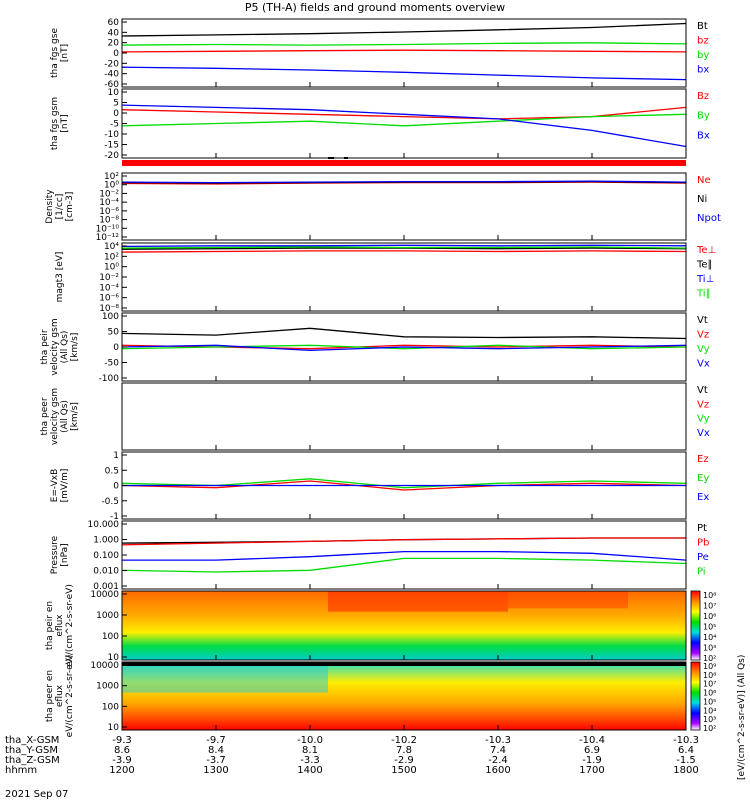  Describe the element at coordinates (55, 123) in the screenshot. I see `y-axis-label: tha fgs gsm` at that location.